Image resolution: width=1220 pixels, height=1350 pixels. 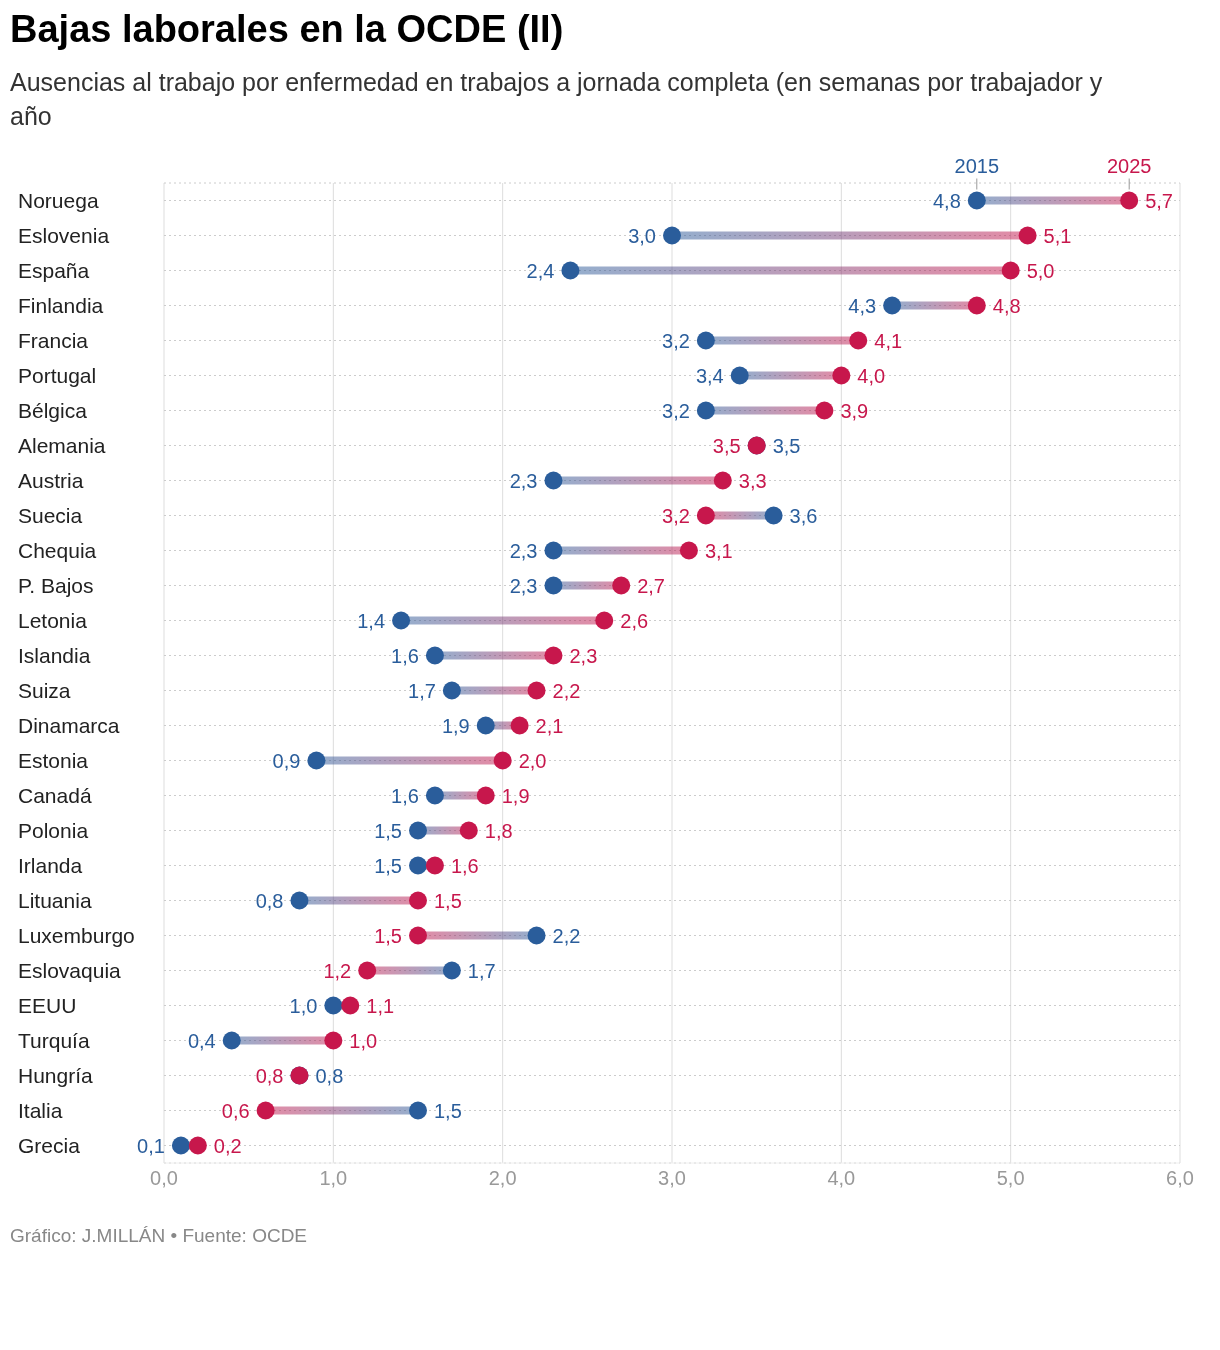 What do you see at coordinates (287, 29) in the screenshot?
I see `chart-title: Bajas laborales en la OCDE (II)` at bounding box center [287, 29].